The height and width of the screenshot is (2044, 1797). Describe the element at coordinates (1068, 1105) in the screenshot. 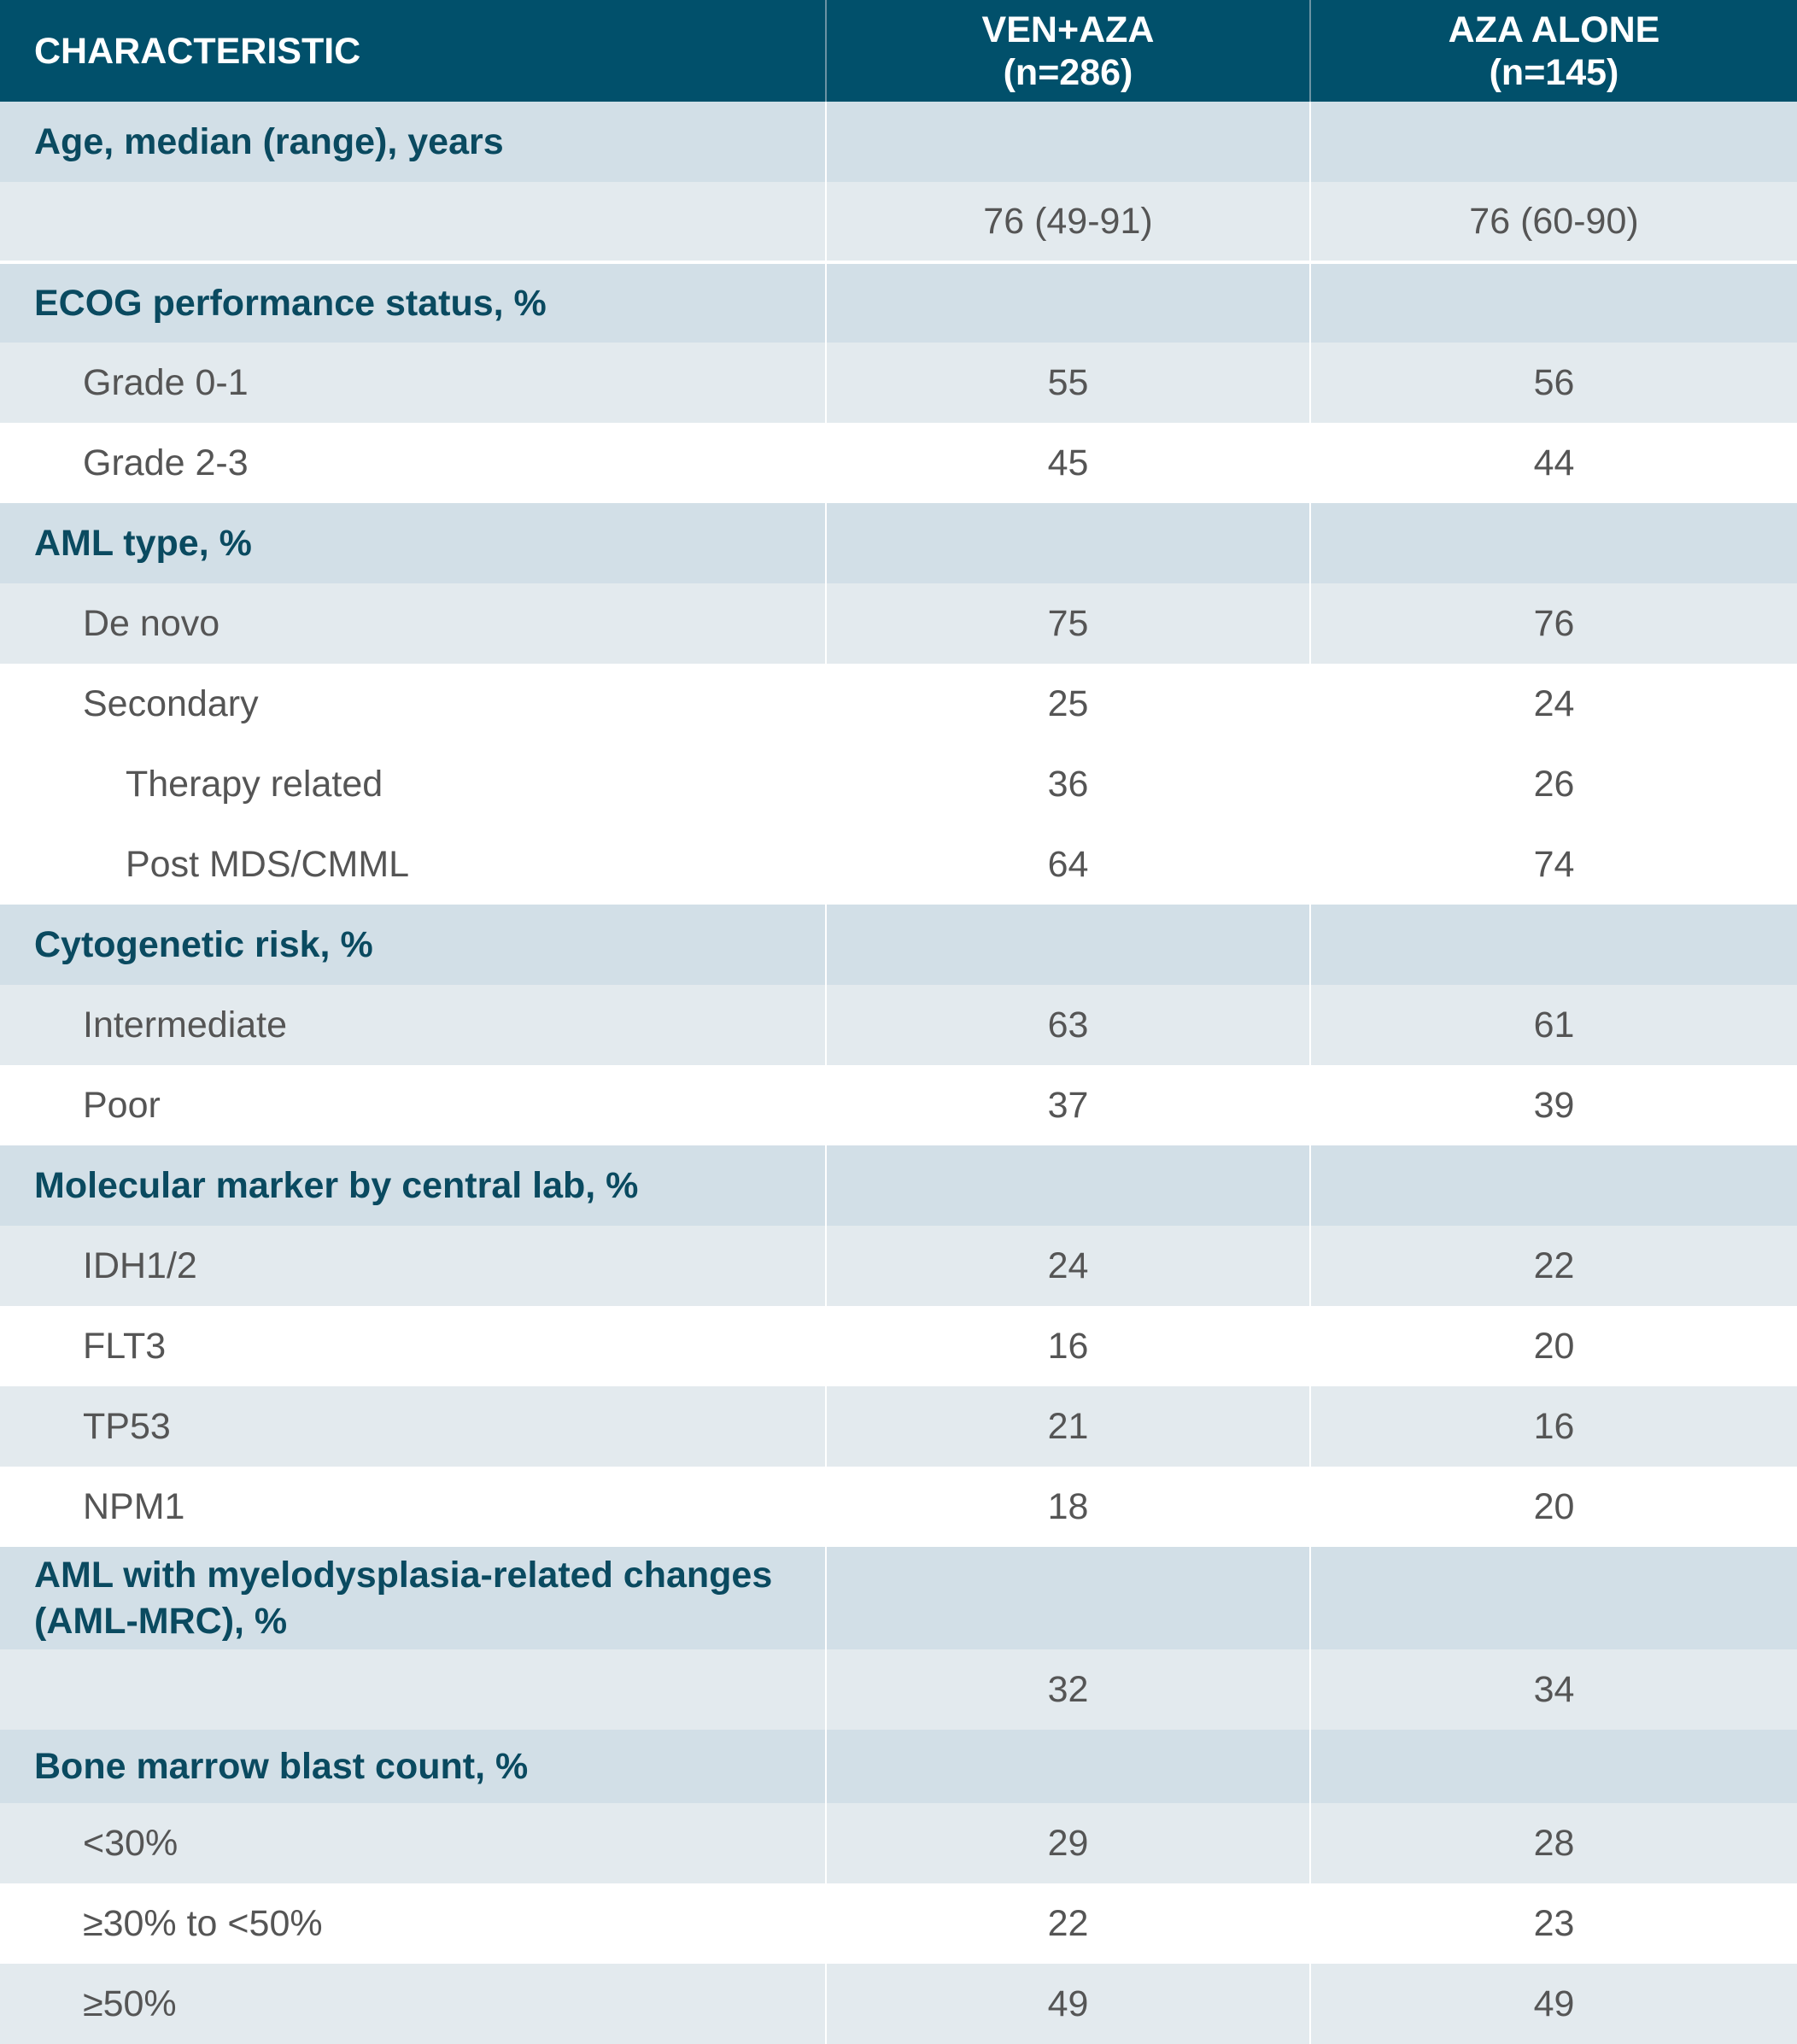

I see `ven-aza-value: 37` at that location.